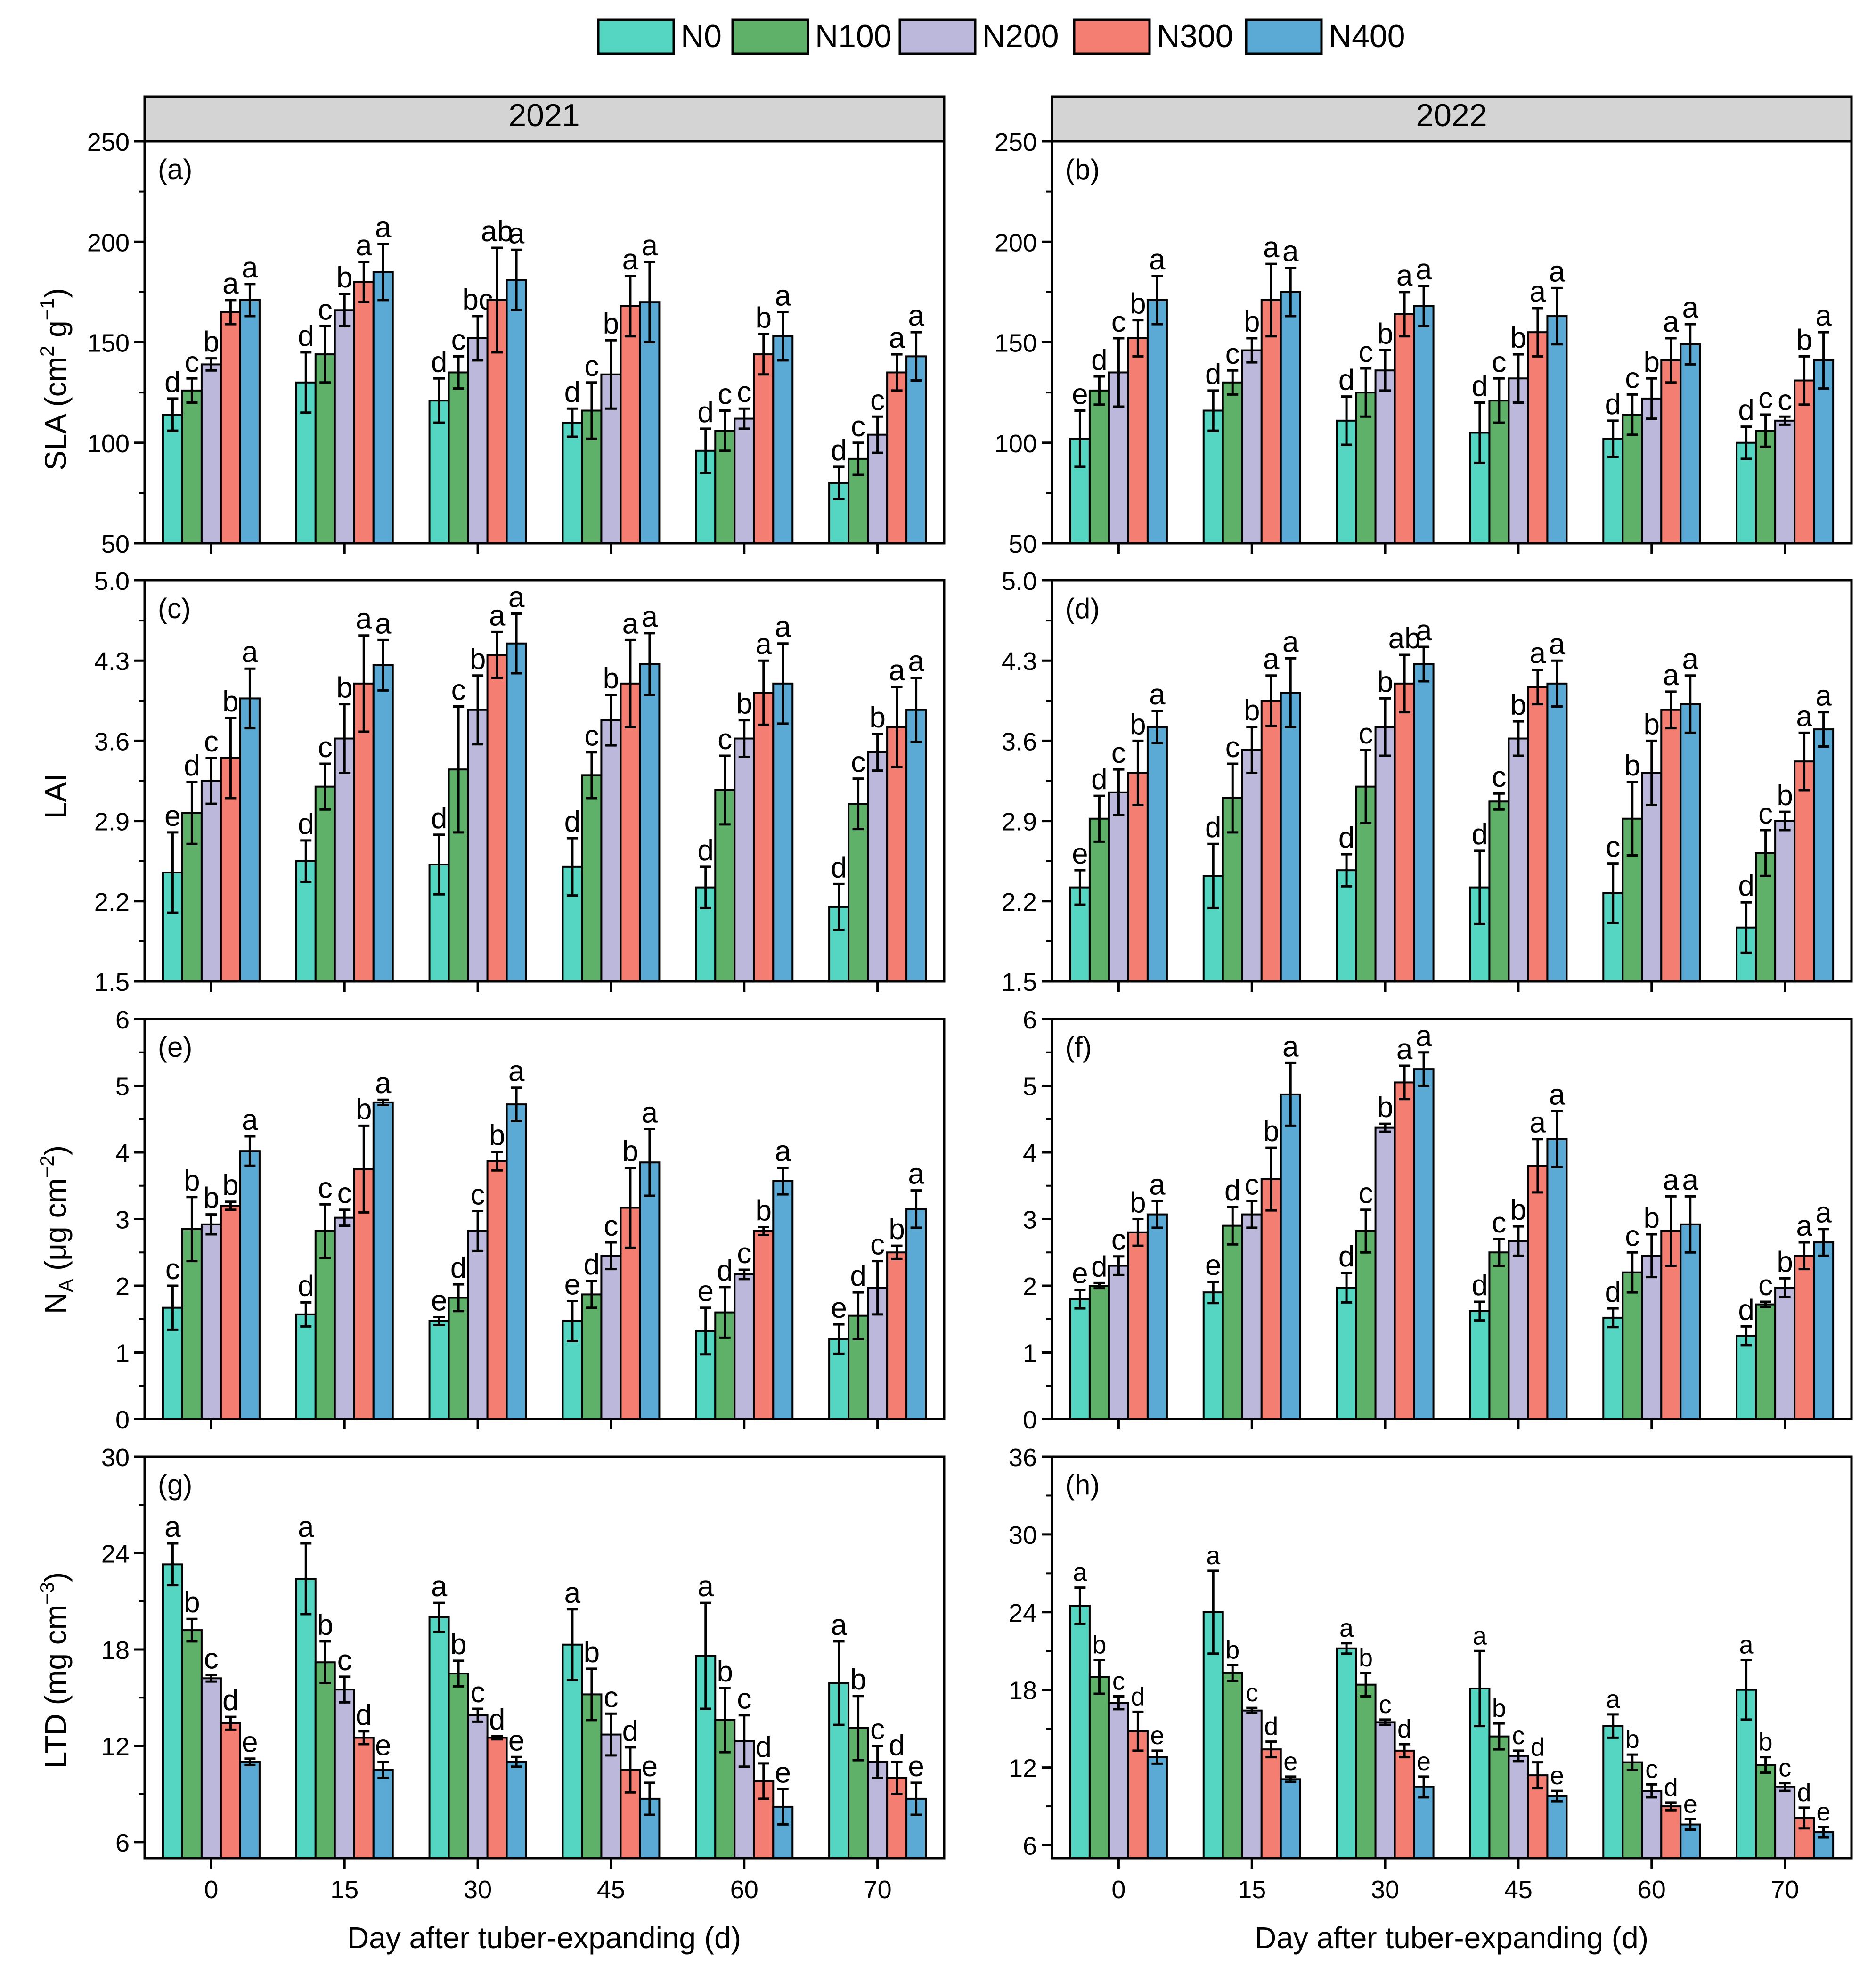 The height and width of the screenshot is (1975, 1876). I want to click on panel-label: (b), so click(1083, 169).